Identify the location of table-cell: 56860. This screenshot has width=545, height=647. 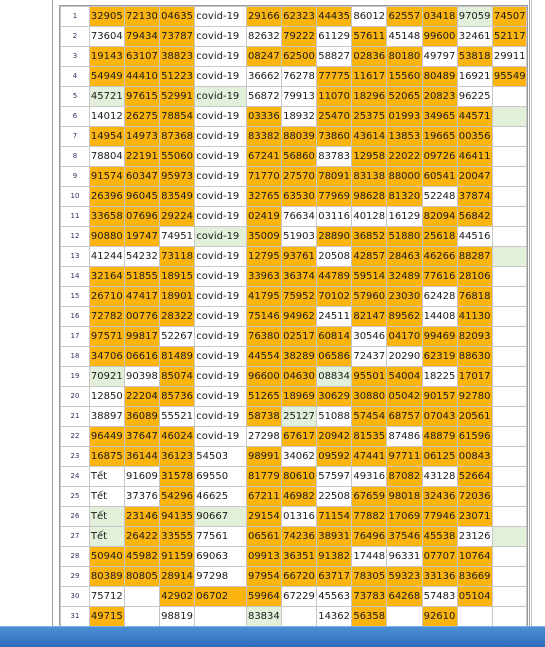
(299, 156).